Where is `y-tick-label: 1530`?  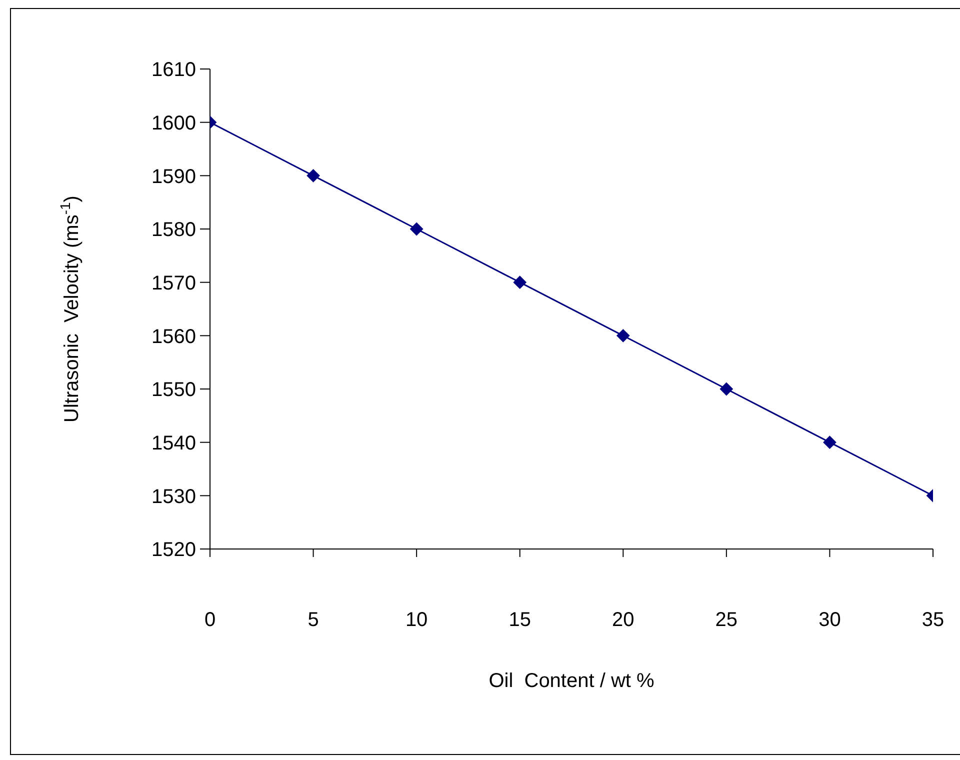 y-tick-label: 1530 is located at coordinates (174, 497).